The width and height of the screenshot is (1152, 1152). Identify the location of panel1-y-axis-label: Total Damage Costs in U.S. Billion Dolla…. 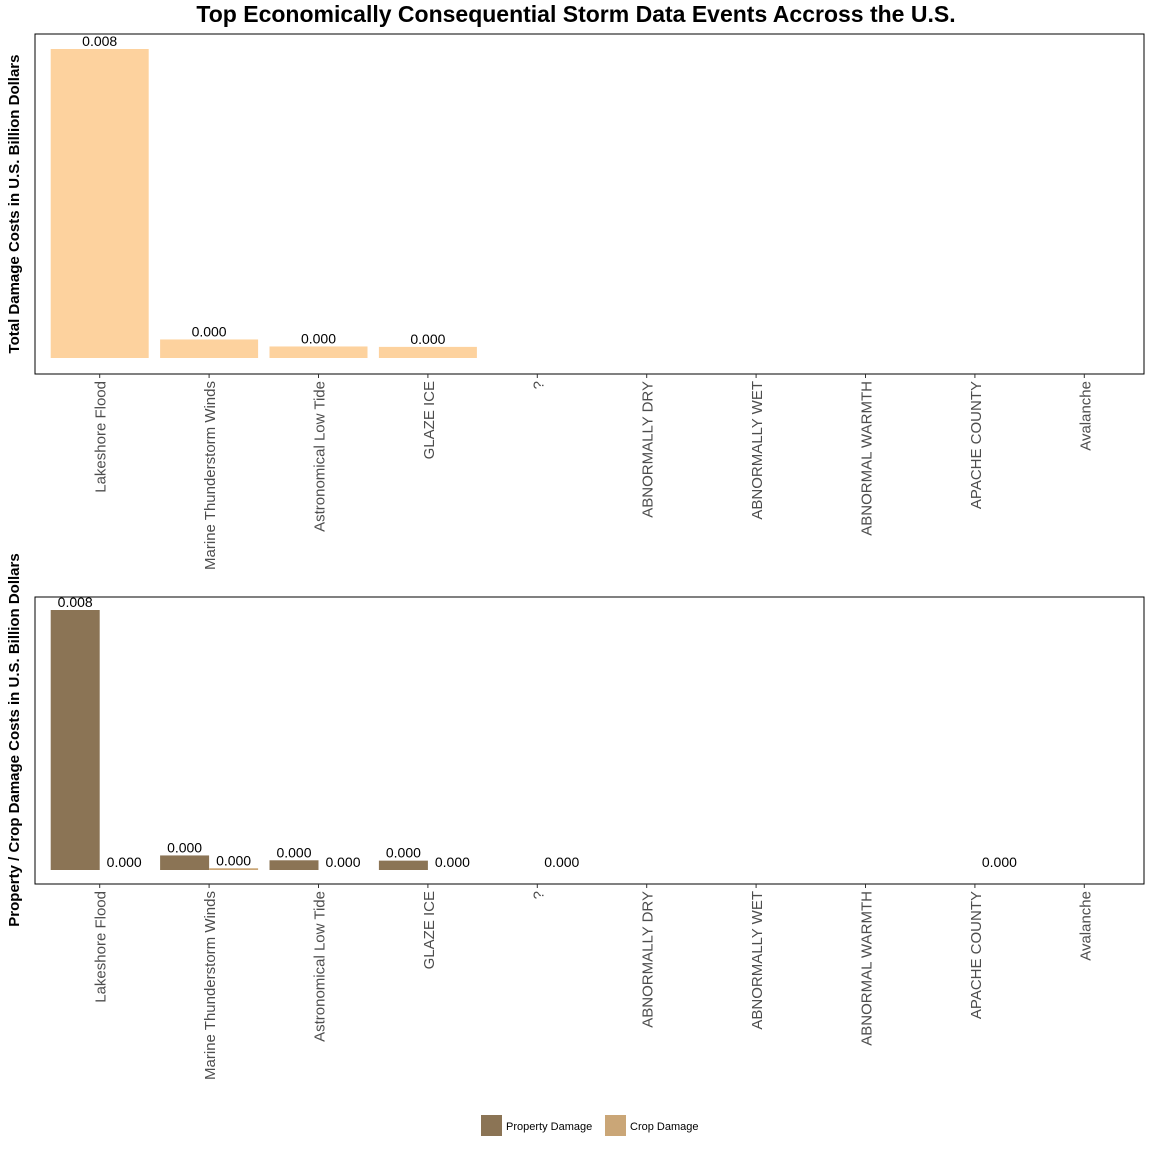
(14, 204).